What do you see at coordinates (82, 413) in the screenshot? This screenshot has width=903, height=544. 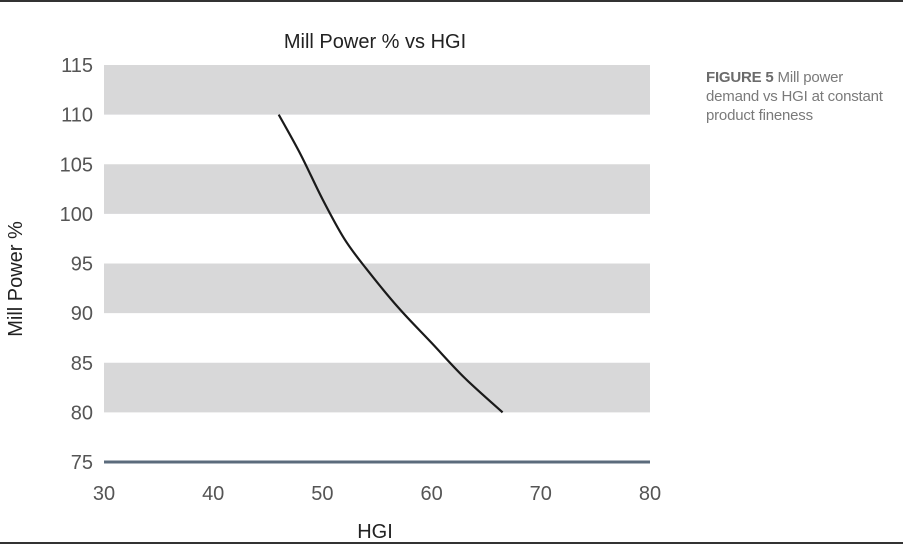 I see `y-tick-label: 80` at bounding box center [82, 413].